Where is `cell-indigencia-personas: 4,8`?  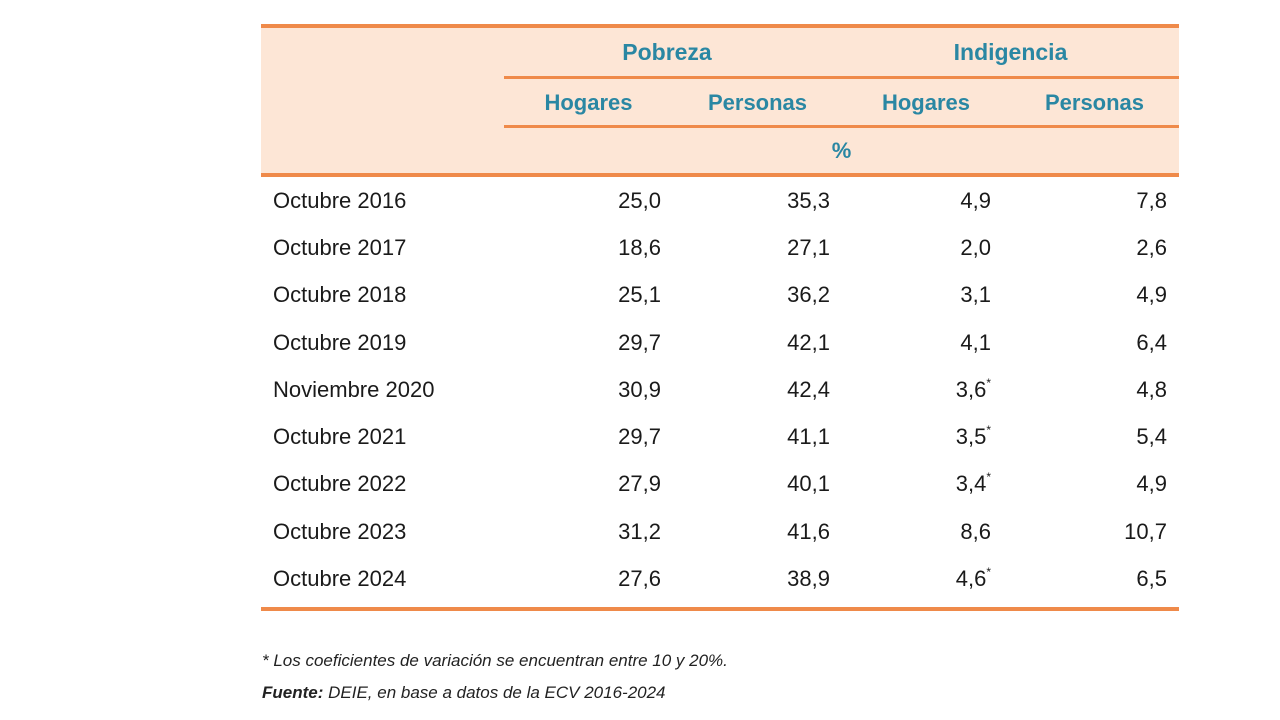 cell-indigencia-personas: 4,8 is located at coordinates (1079, 390).